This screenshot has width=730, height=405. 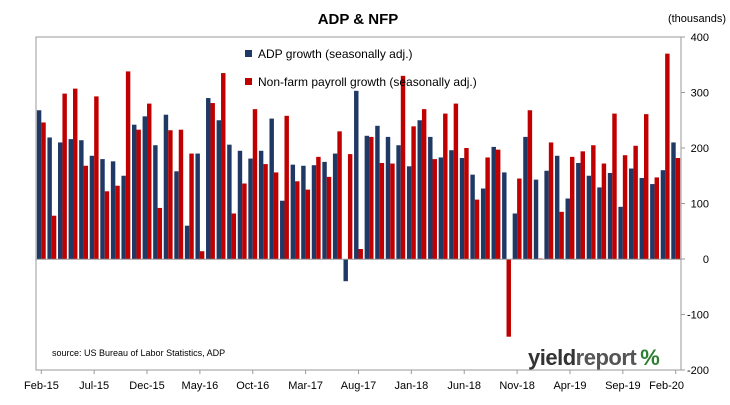 What do you see at coordinates (697, 19) in the screenshot?
I see `units-label: (thousands)` at bounding box center [697, 19].